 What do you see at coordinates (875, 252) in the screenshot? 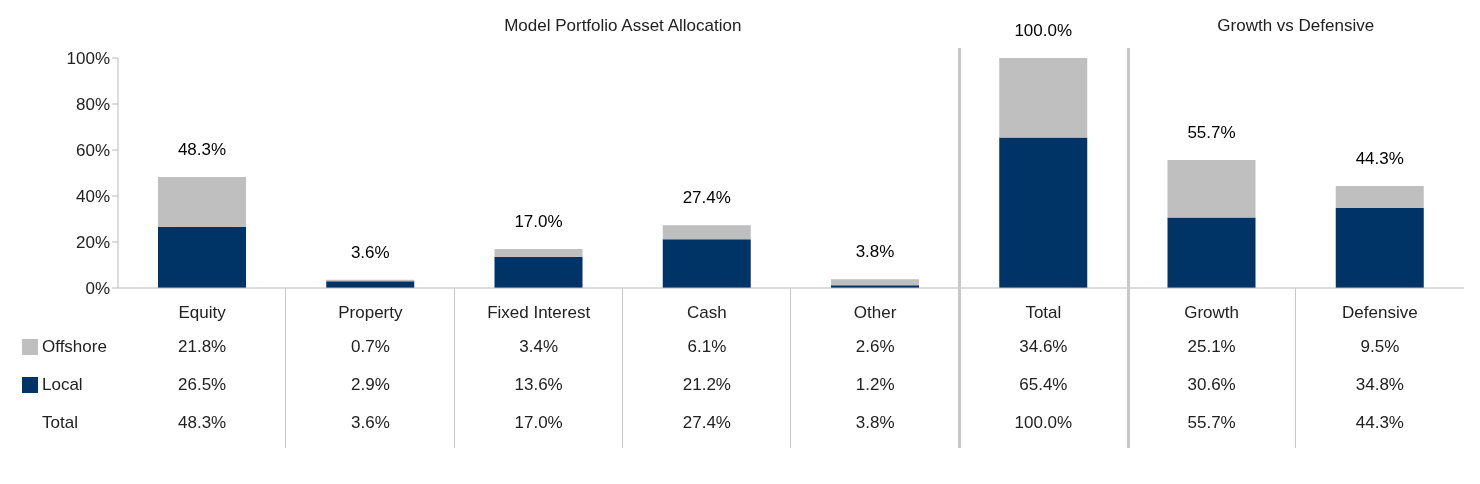
I see `total-label: 3.8%` at bounding box center [875, 252].